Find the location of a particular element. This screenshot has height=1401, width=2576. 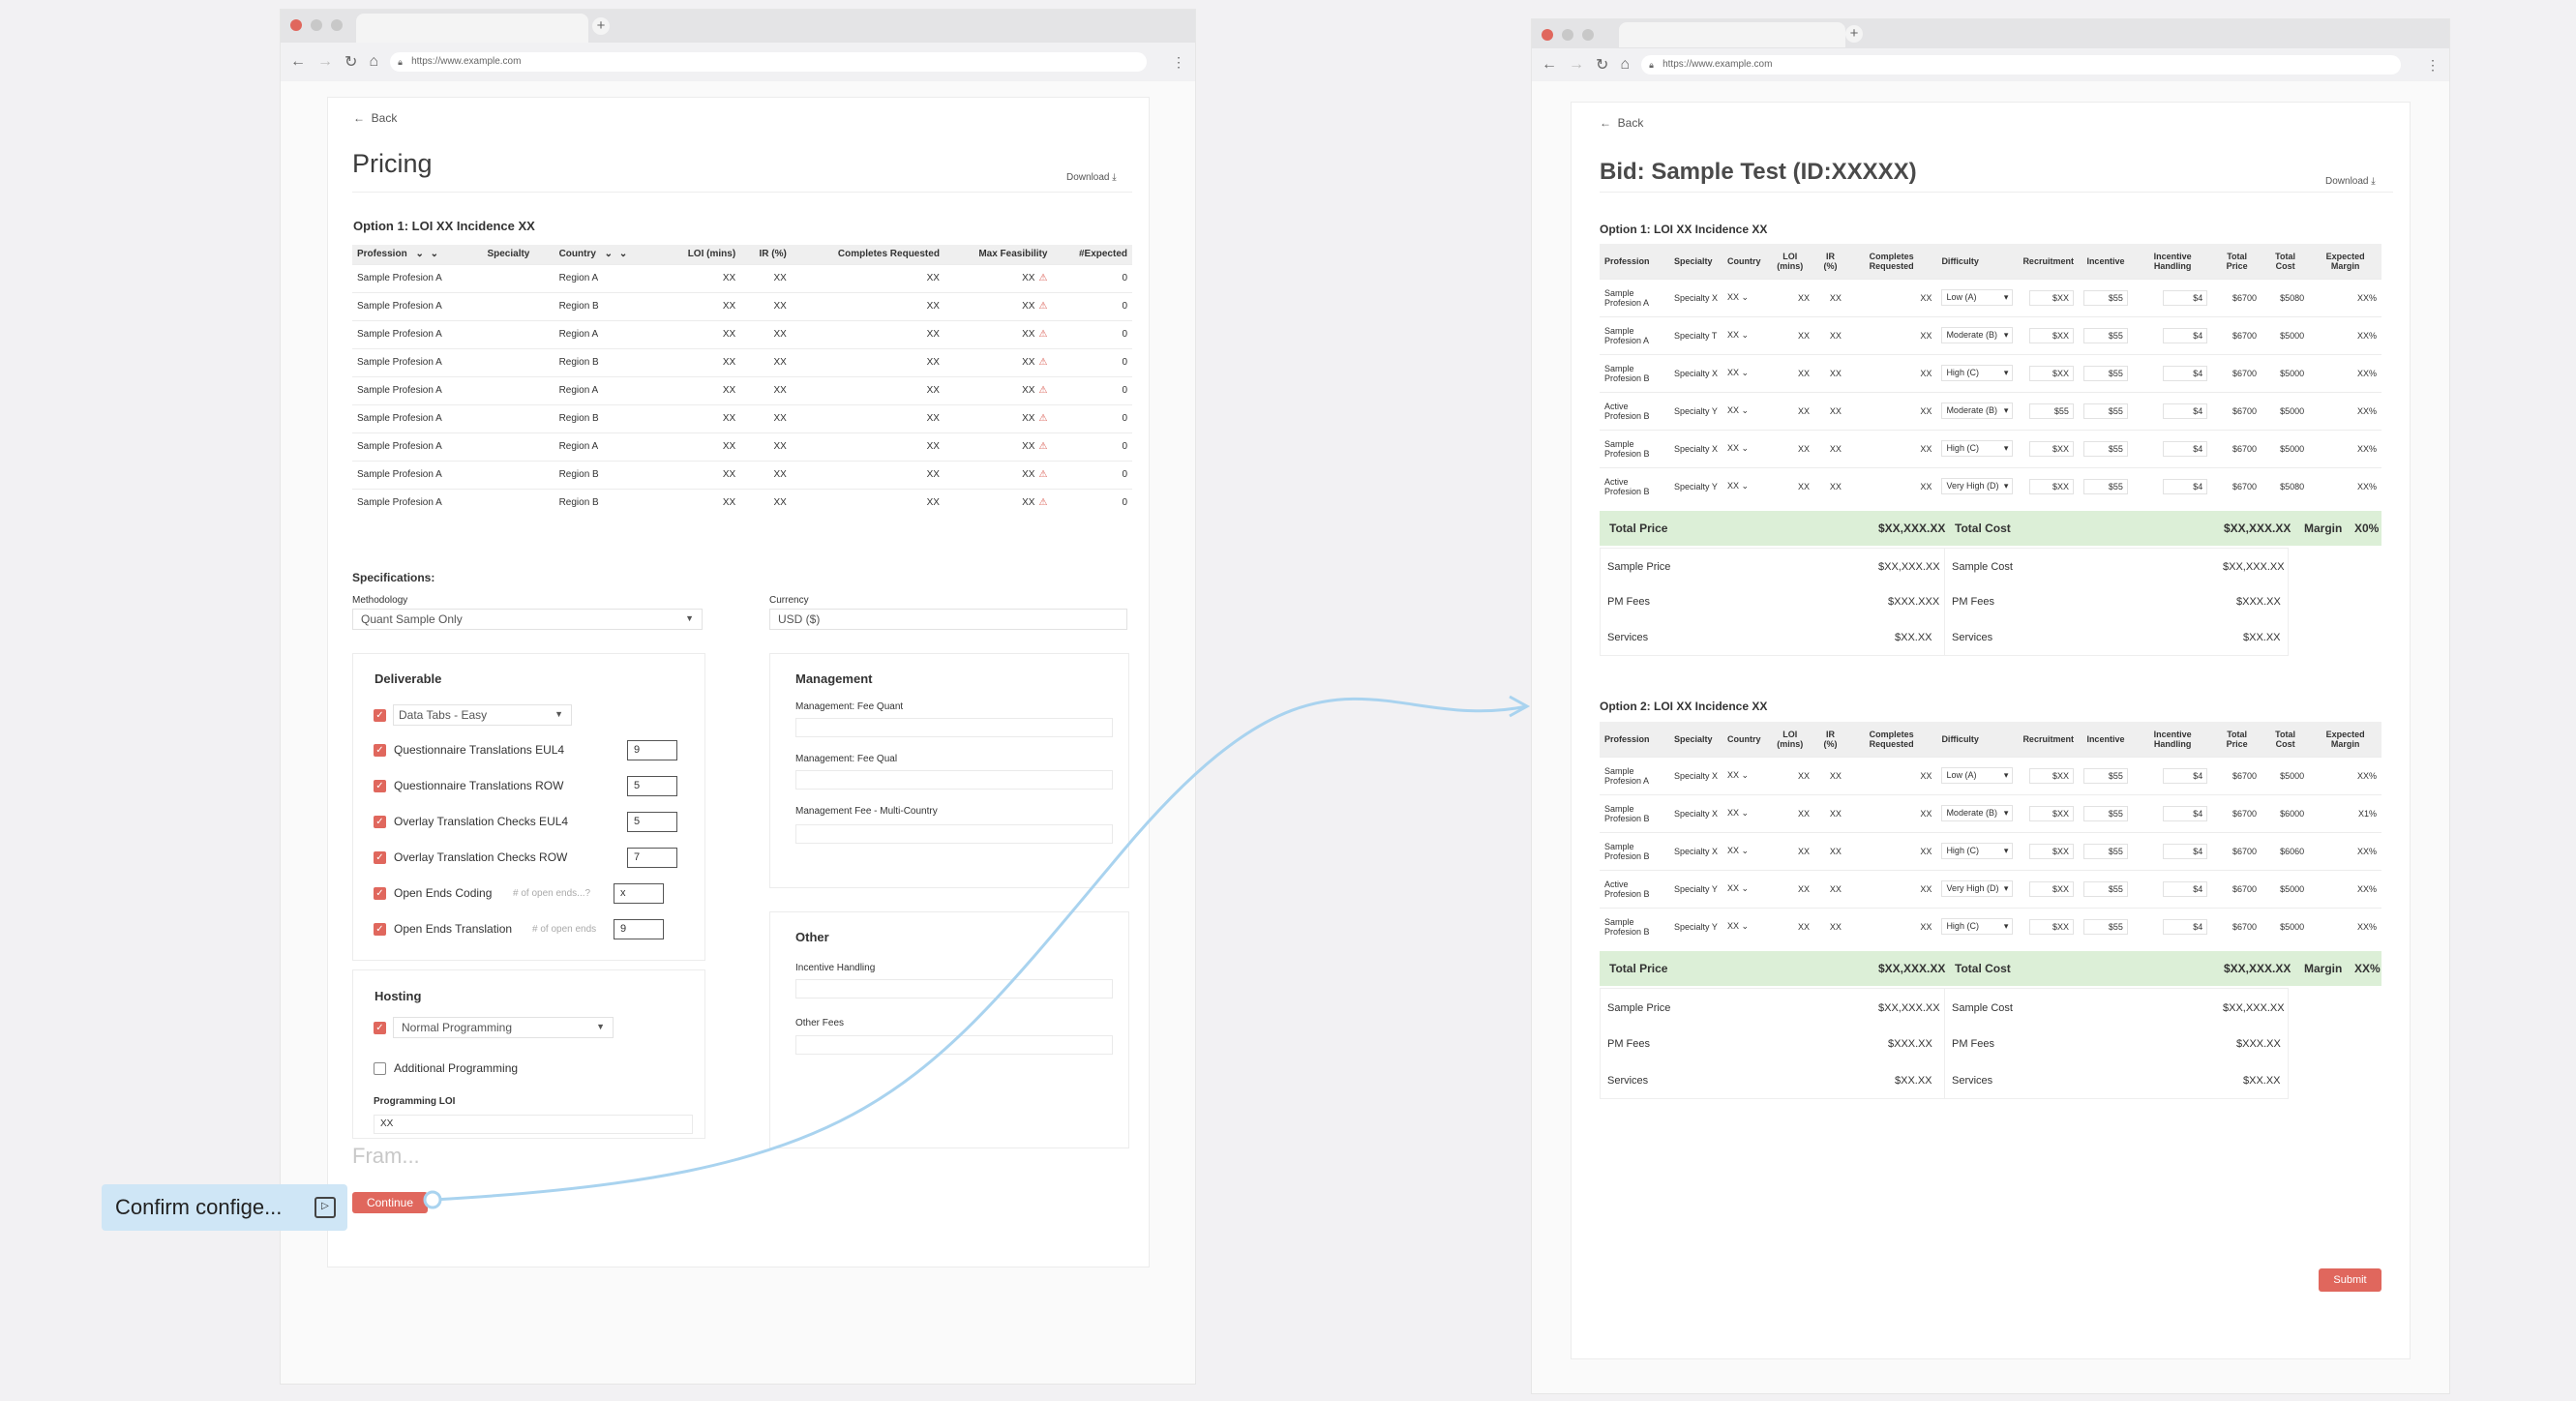

checkbox-data-tabs: ✓ is located at coordinates (380, 716).